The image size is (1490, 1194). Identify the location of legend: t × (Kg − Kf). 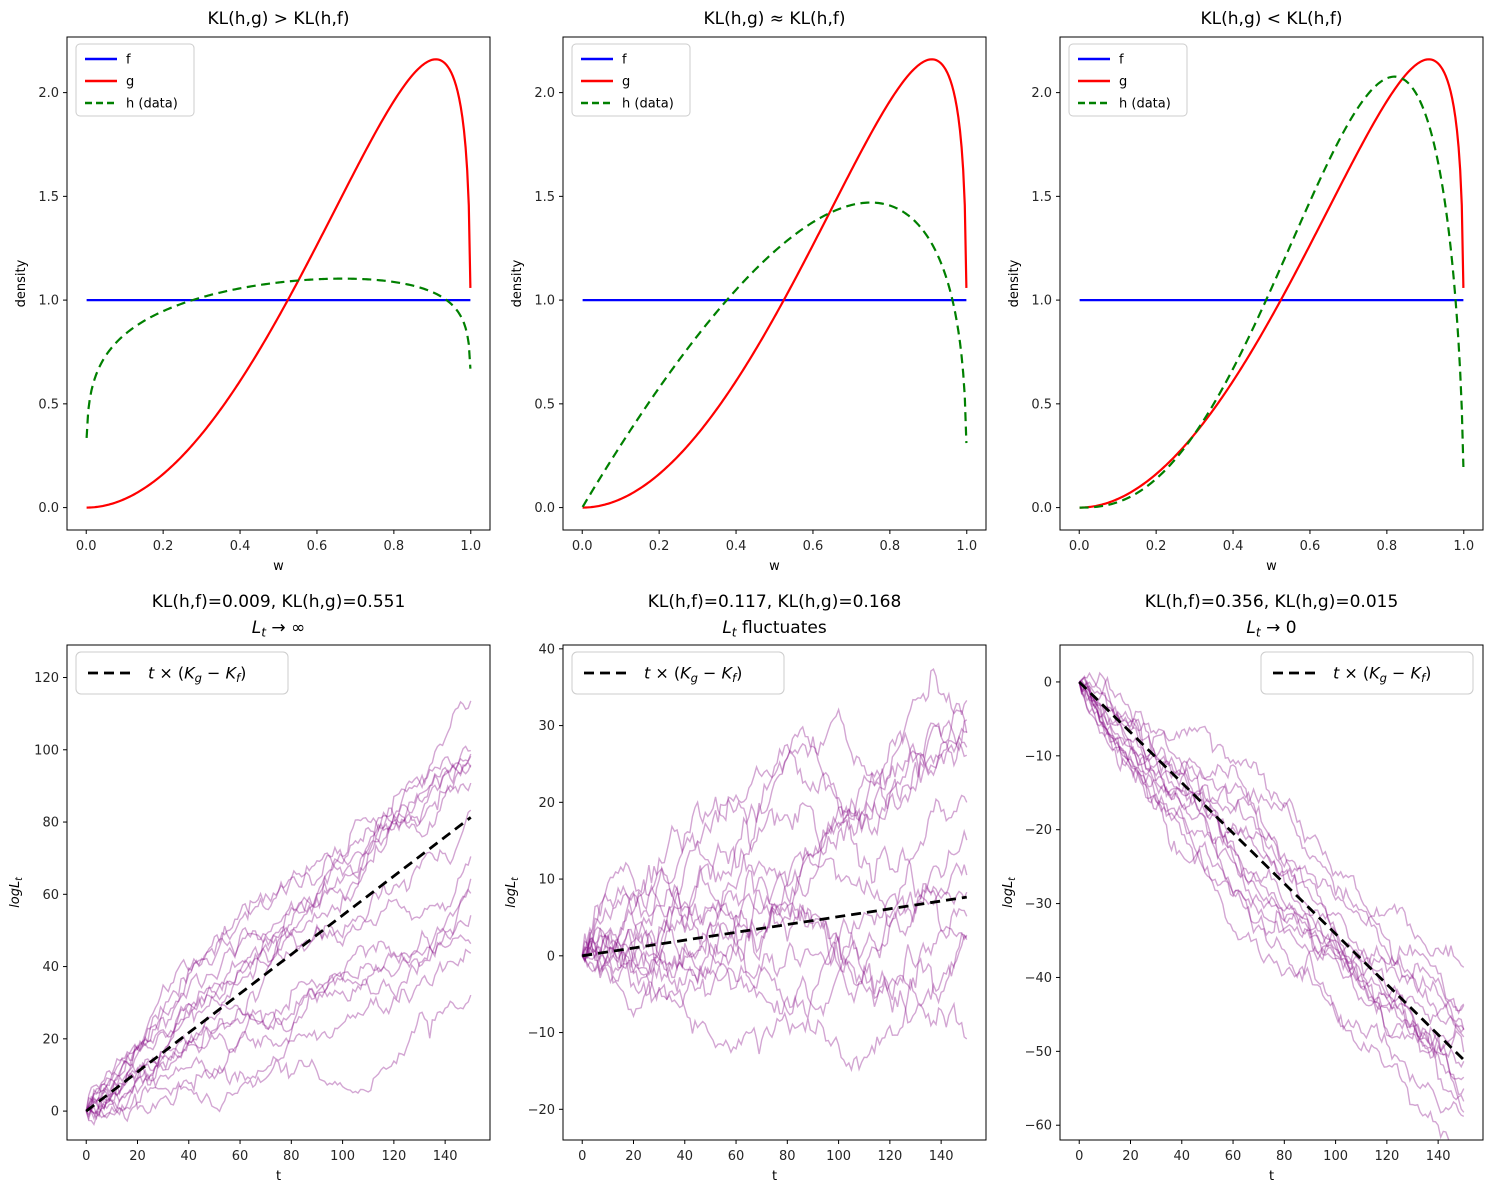
(1367, 673).